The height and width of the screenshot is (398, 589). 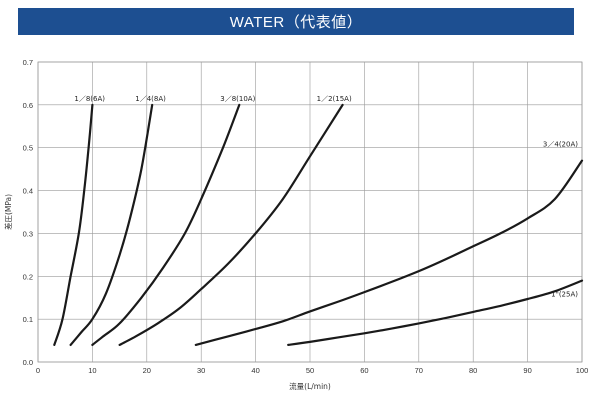 I want to click on chart-title: WATER（代表値）, so click(x=296, y=22).